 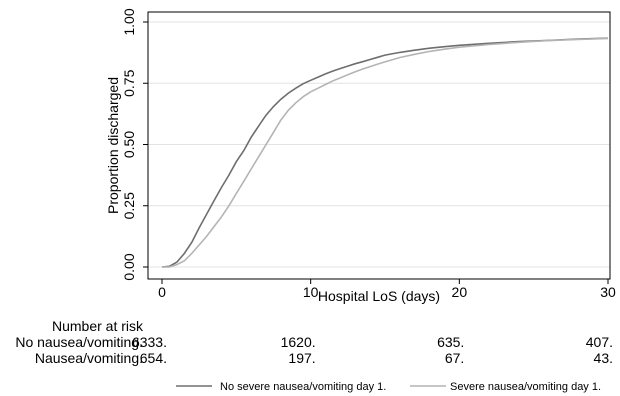 I want to click on risk-value: 197., so click(x=301, y=358).